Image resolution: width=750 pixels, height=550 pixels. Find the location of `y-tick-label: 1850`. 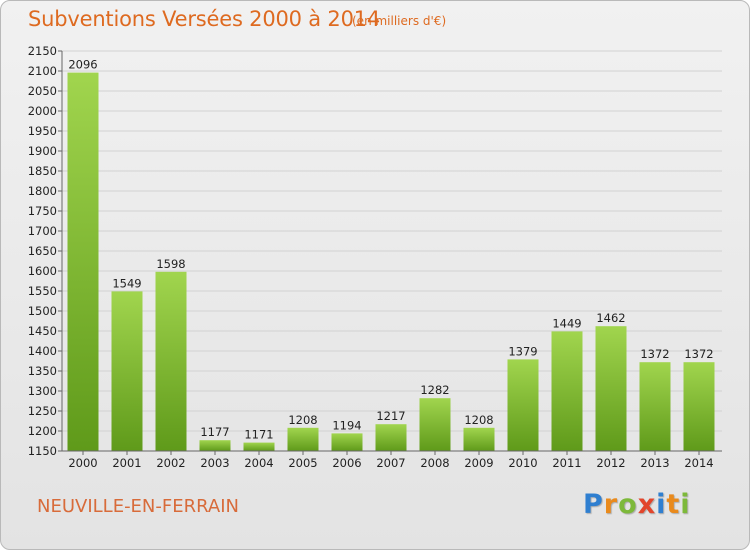

y-tick-label: 1850 is located at coordinates (42, 171).